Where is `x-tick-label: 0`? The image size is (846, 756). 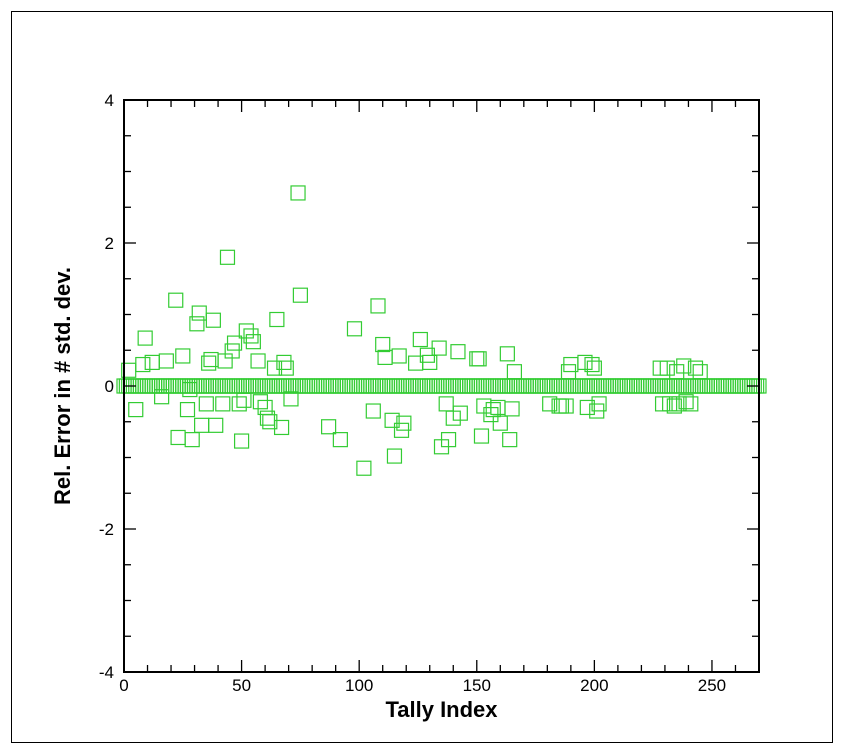 x-tick-label: 0 is located at coordinates (123, 685).